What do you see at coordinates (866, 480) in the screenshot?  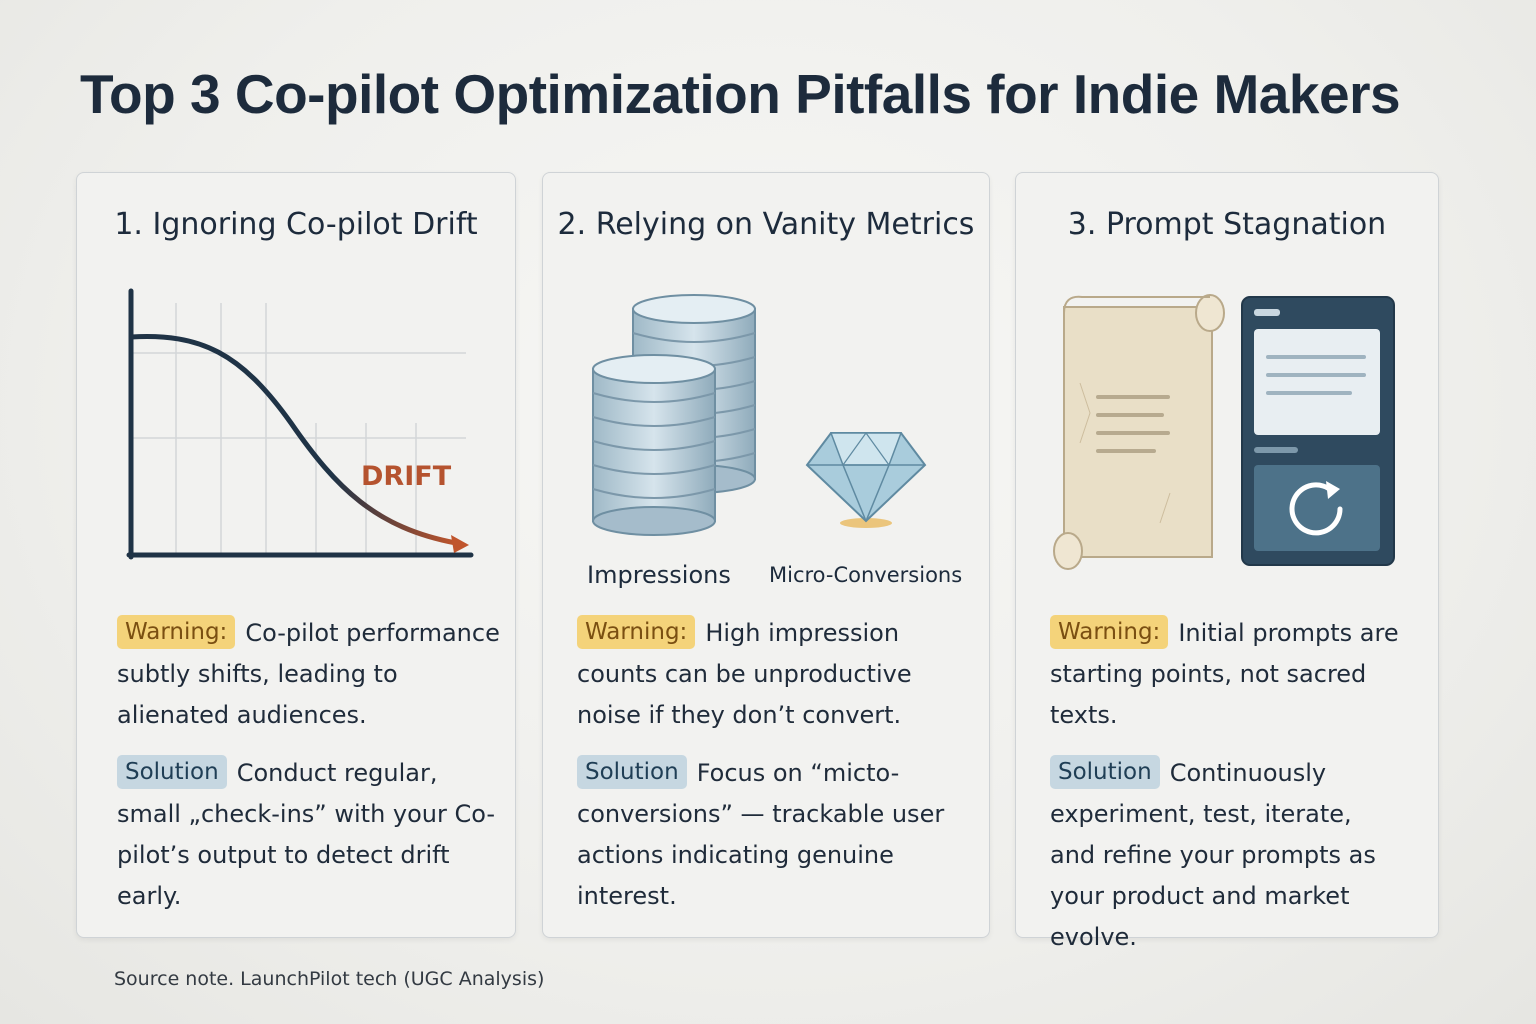 I see `diamond-icon` at bounding box center [866, 480].